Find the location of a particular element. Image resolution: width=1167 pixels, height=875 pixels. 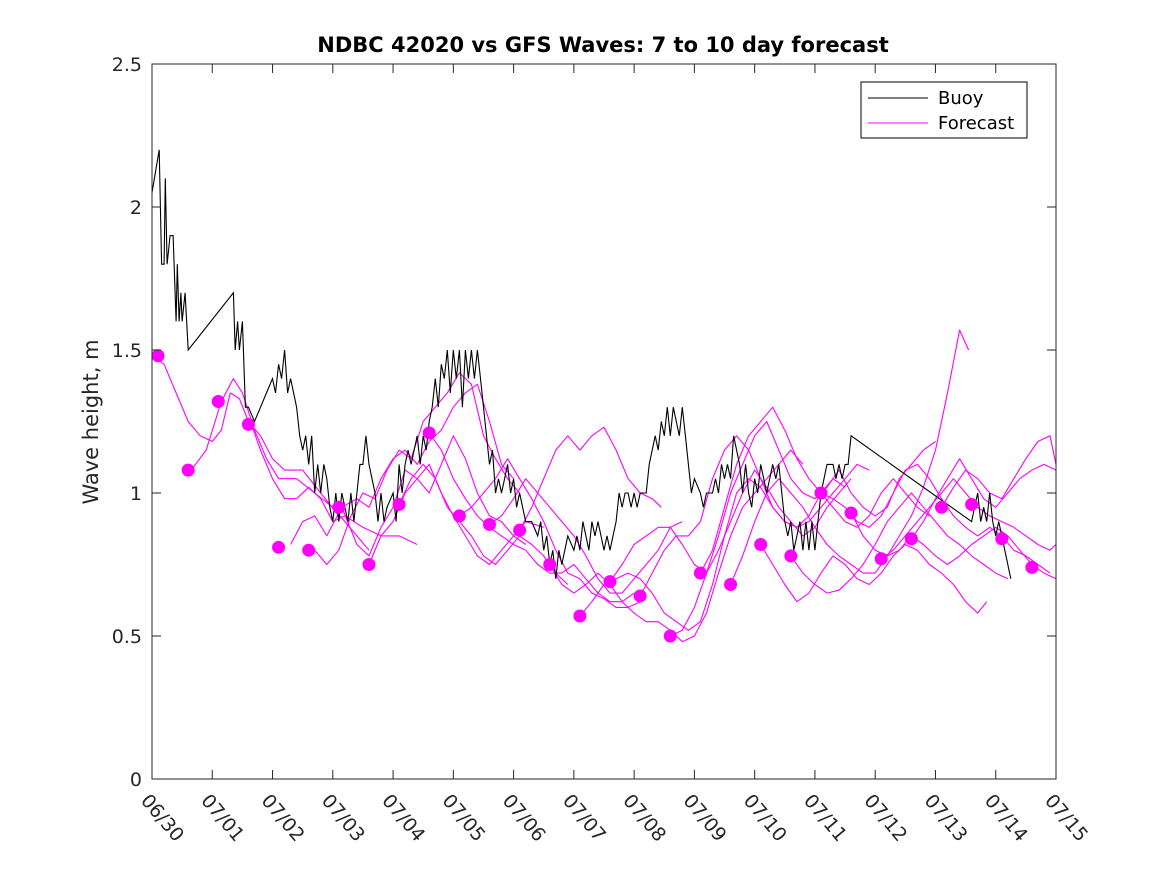

y-tick-label: 0 is located at coordinates (136, 780).